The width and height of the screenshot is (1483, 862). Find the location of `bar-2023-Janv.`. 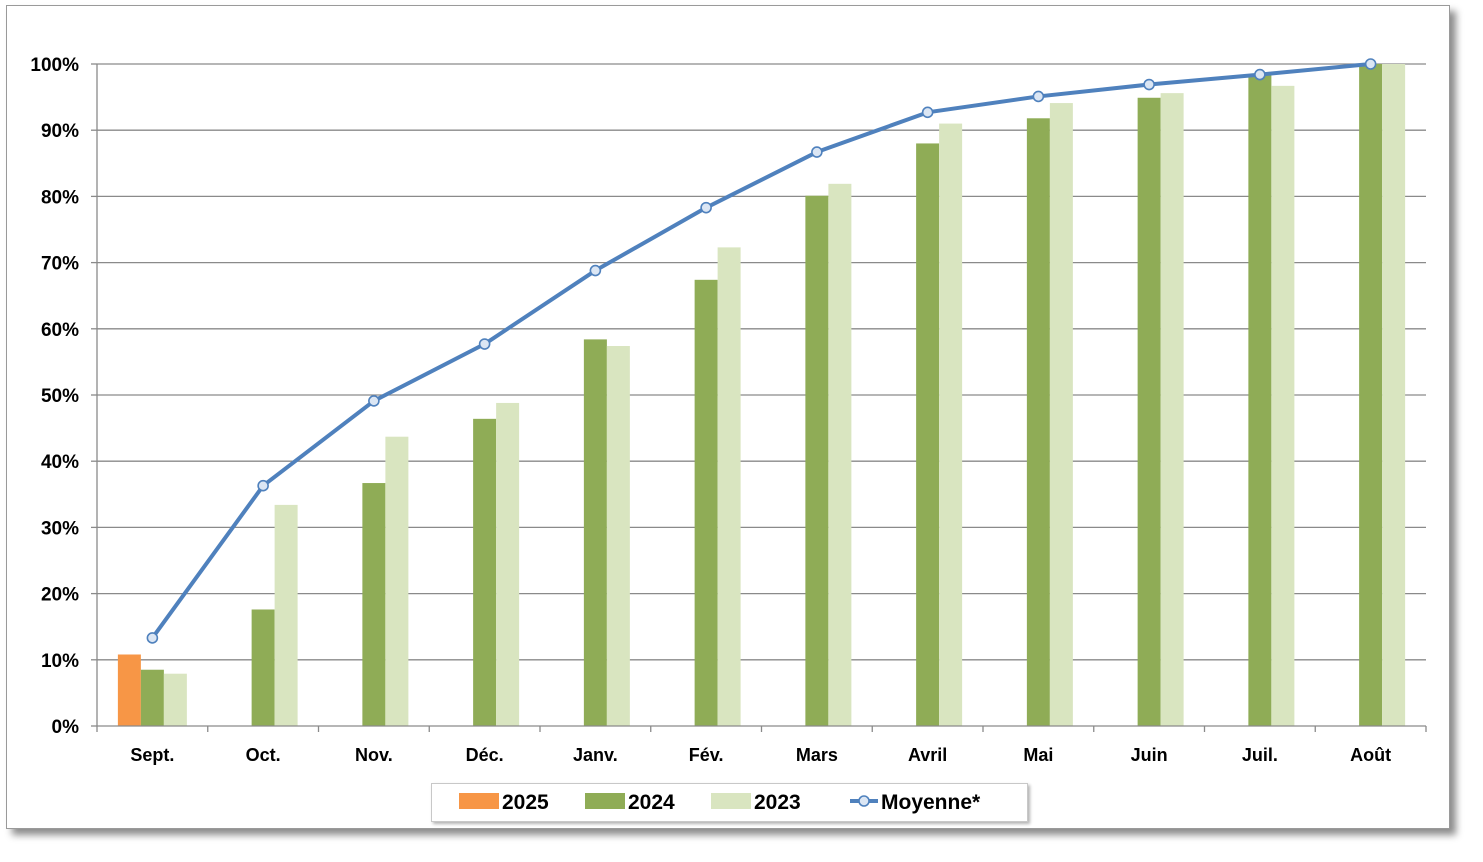

bar-2023-Janv. is located at coordinates (618, 536).